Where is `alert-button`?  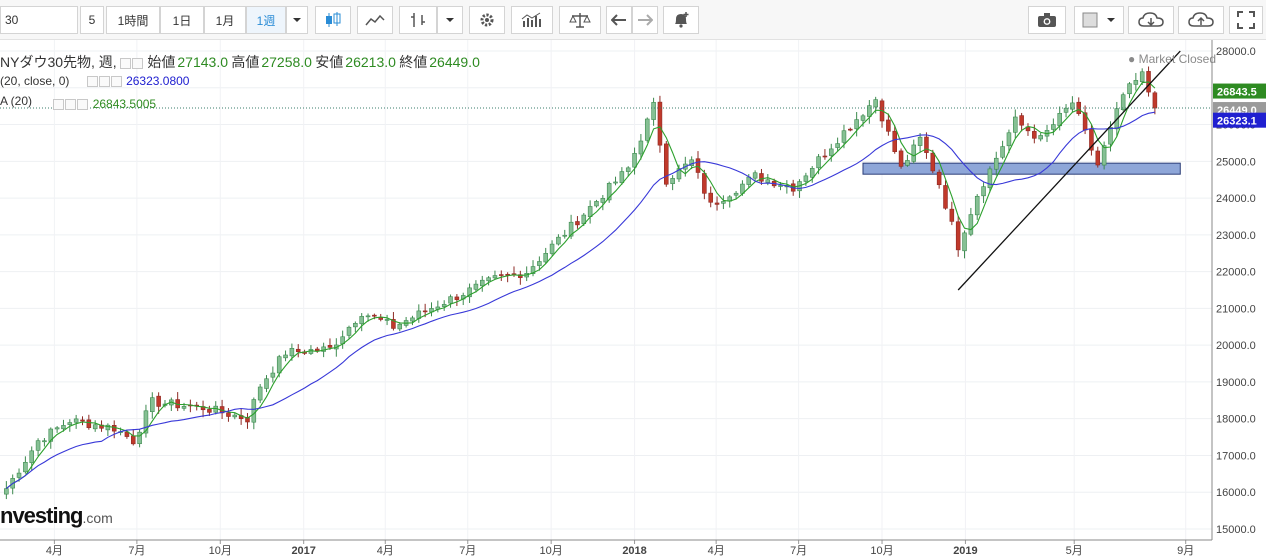 alert-button is located at coordinates (681, 20).